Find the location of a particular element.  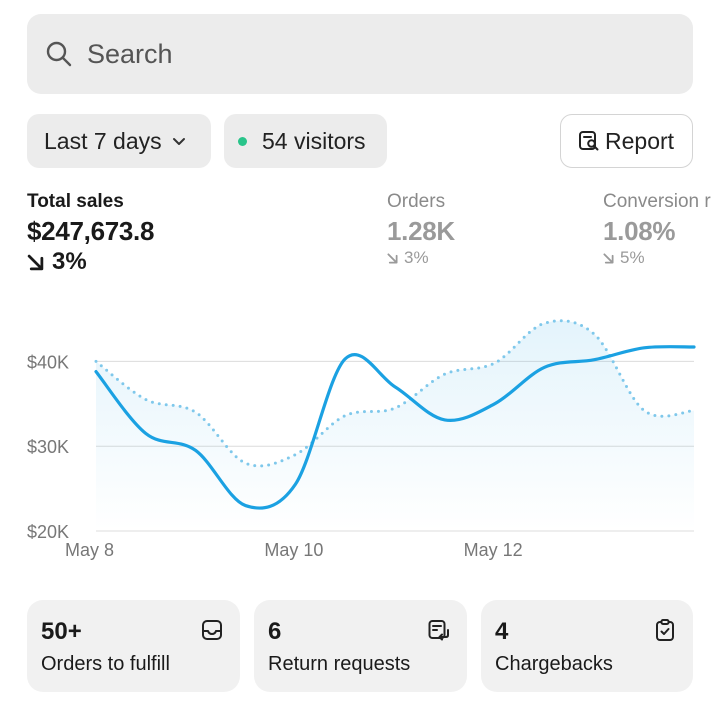

metric-total-sales: Total sales $247,673.8 3% is located at coordinates (90, 233).